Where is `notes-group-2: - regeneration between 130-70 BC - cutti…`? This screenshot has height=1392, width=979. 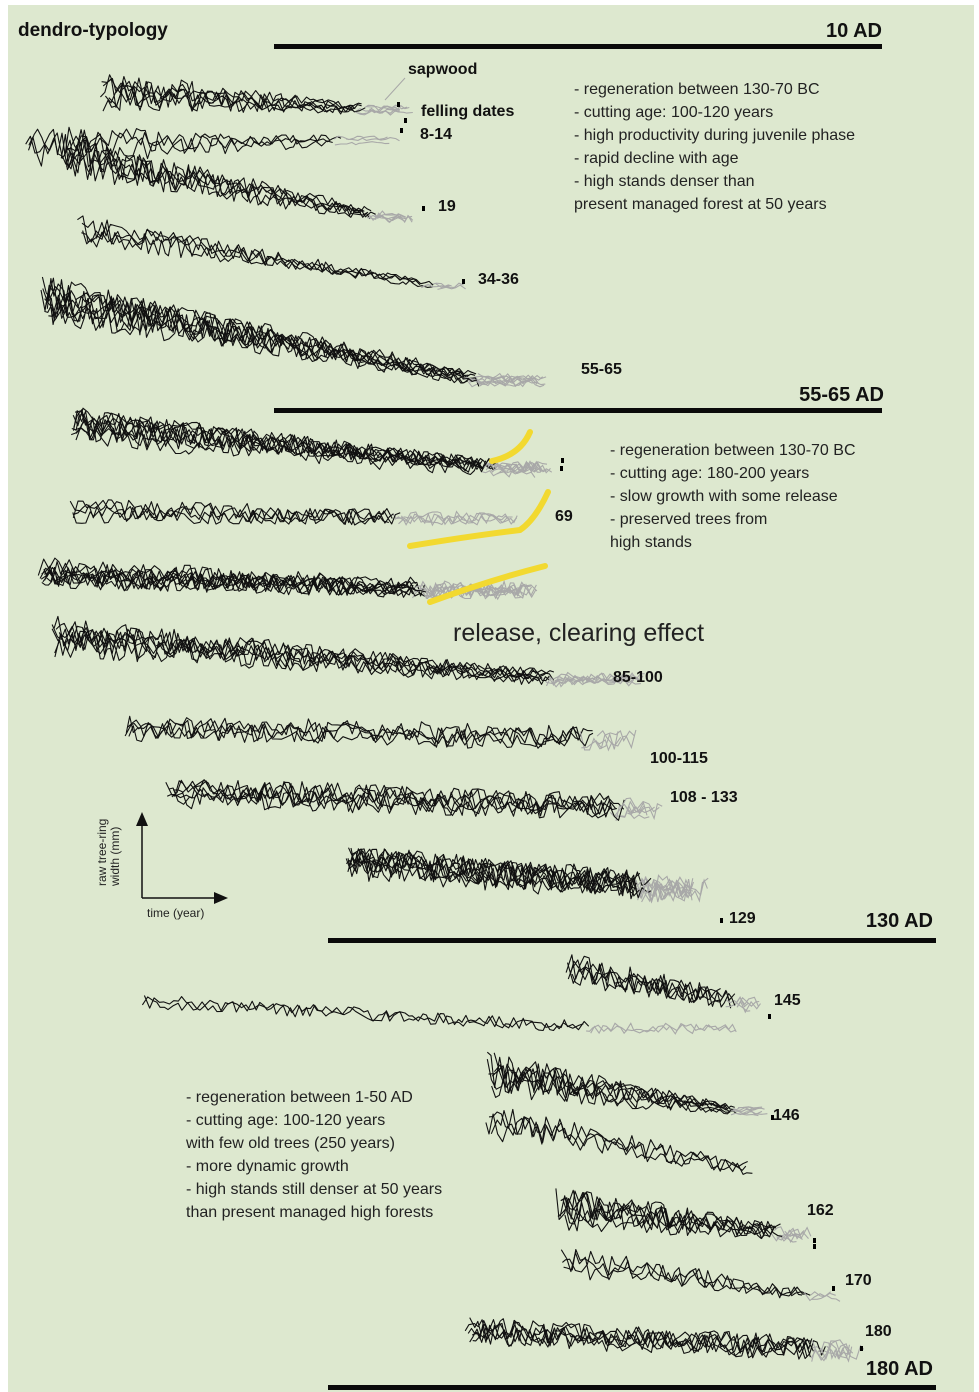 notes-group-2: - regeneration between 130-70 BC - cutti… is located at coordinates (733, 496).